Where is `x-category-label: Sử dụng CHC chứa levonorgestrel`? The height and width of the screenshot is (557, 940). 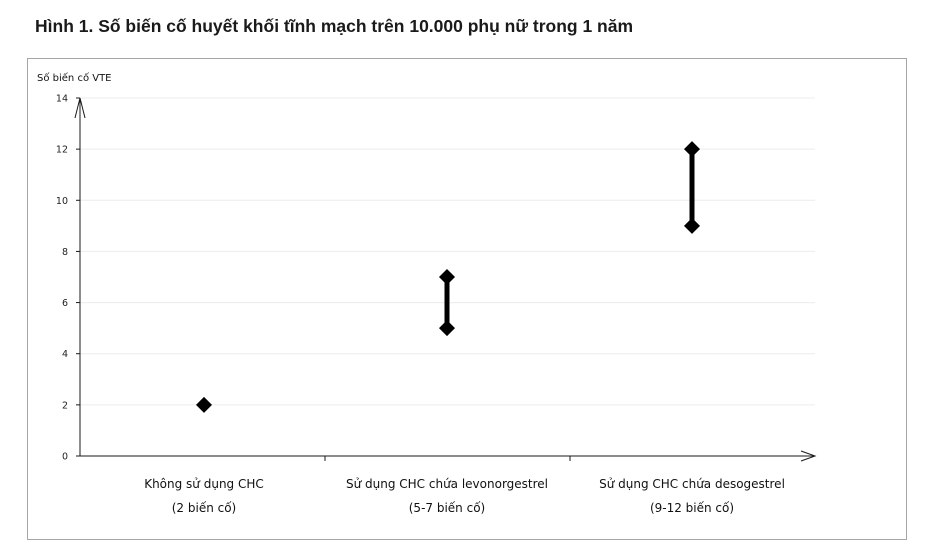
x-category-label: Sử dụng CHC chứa levonorgestrel is located at coordinates (447, 484).